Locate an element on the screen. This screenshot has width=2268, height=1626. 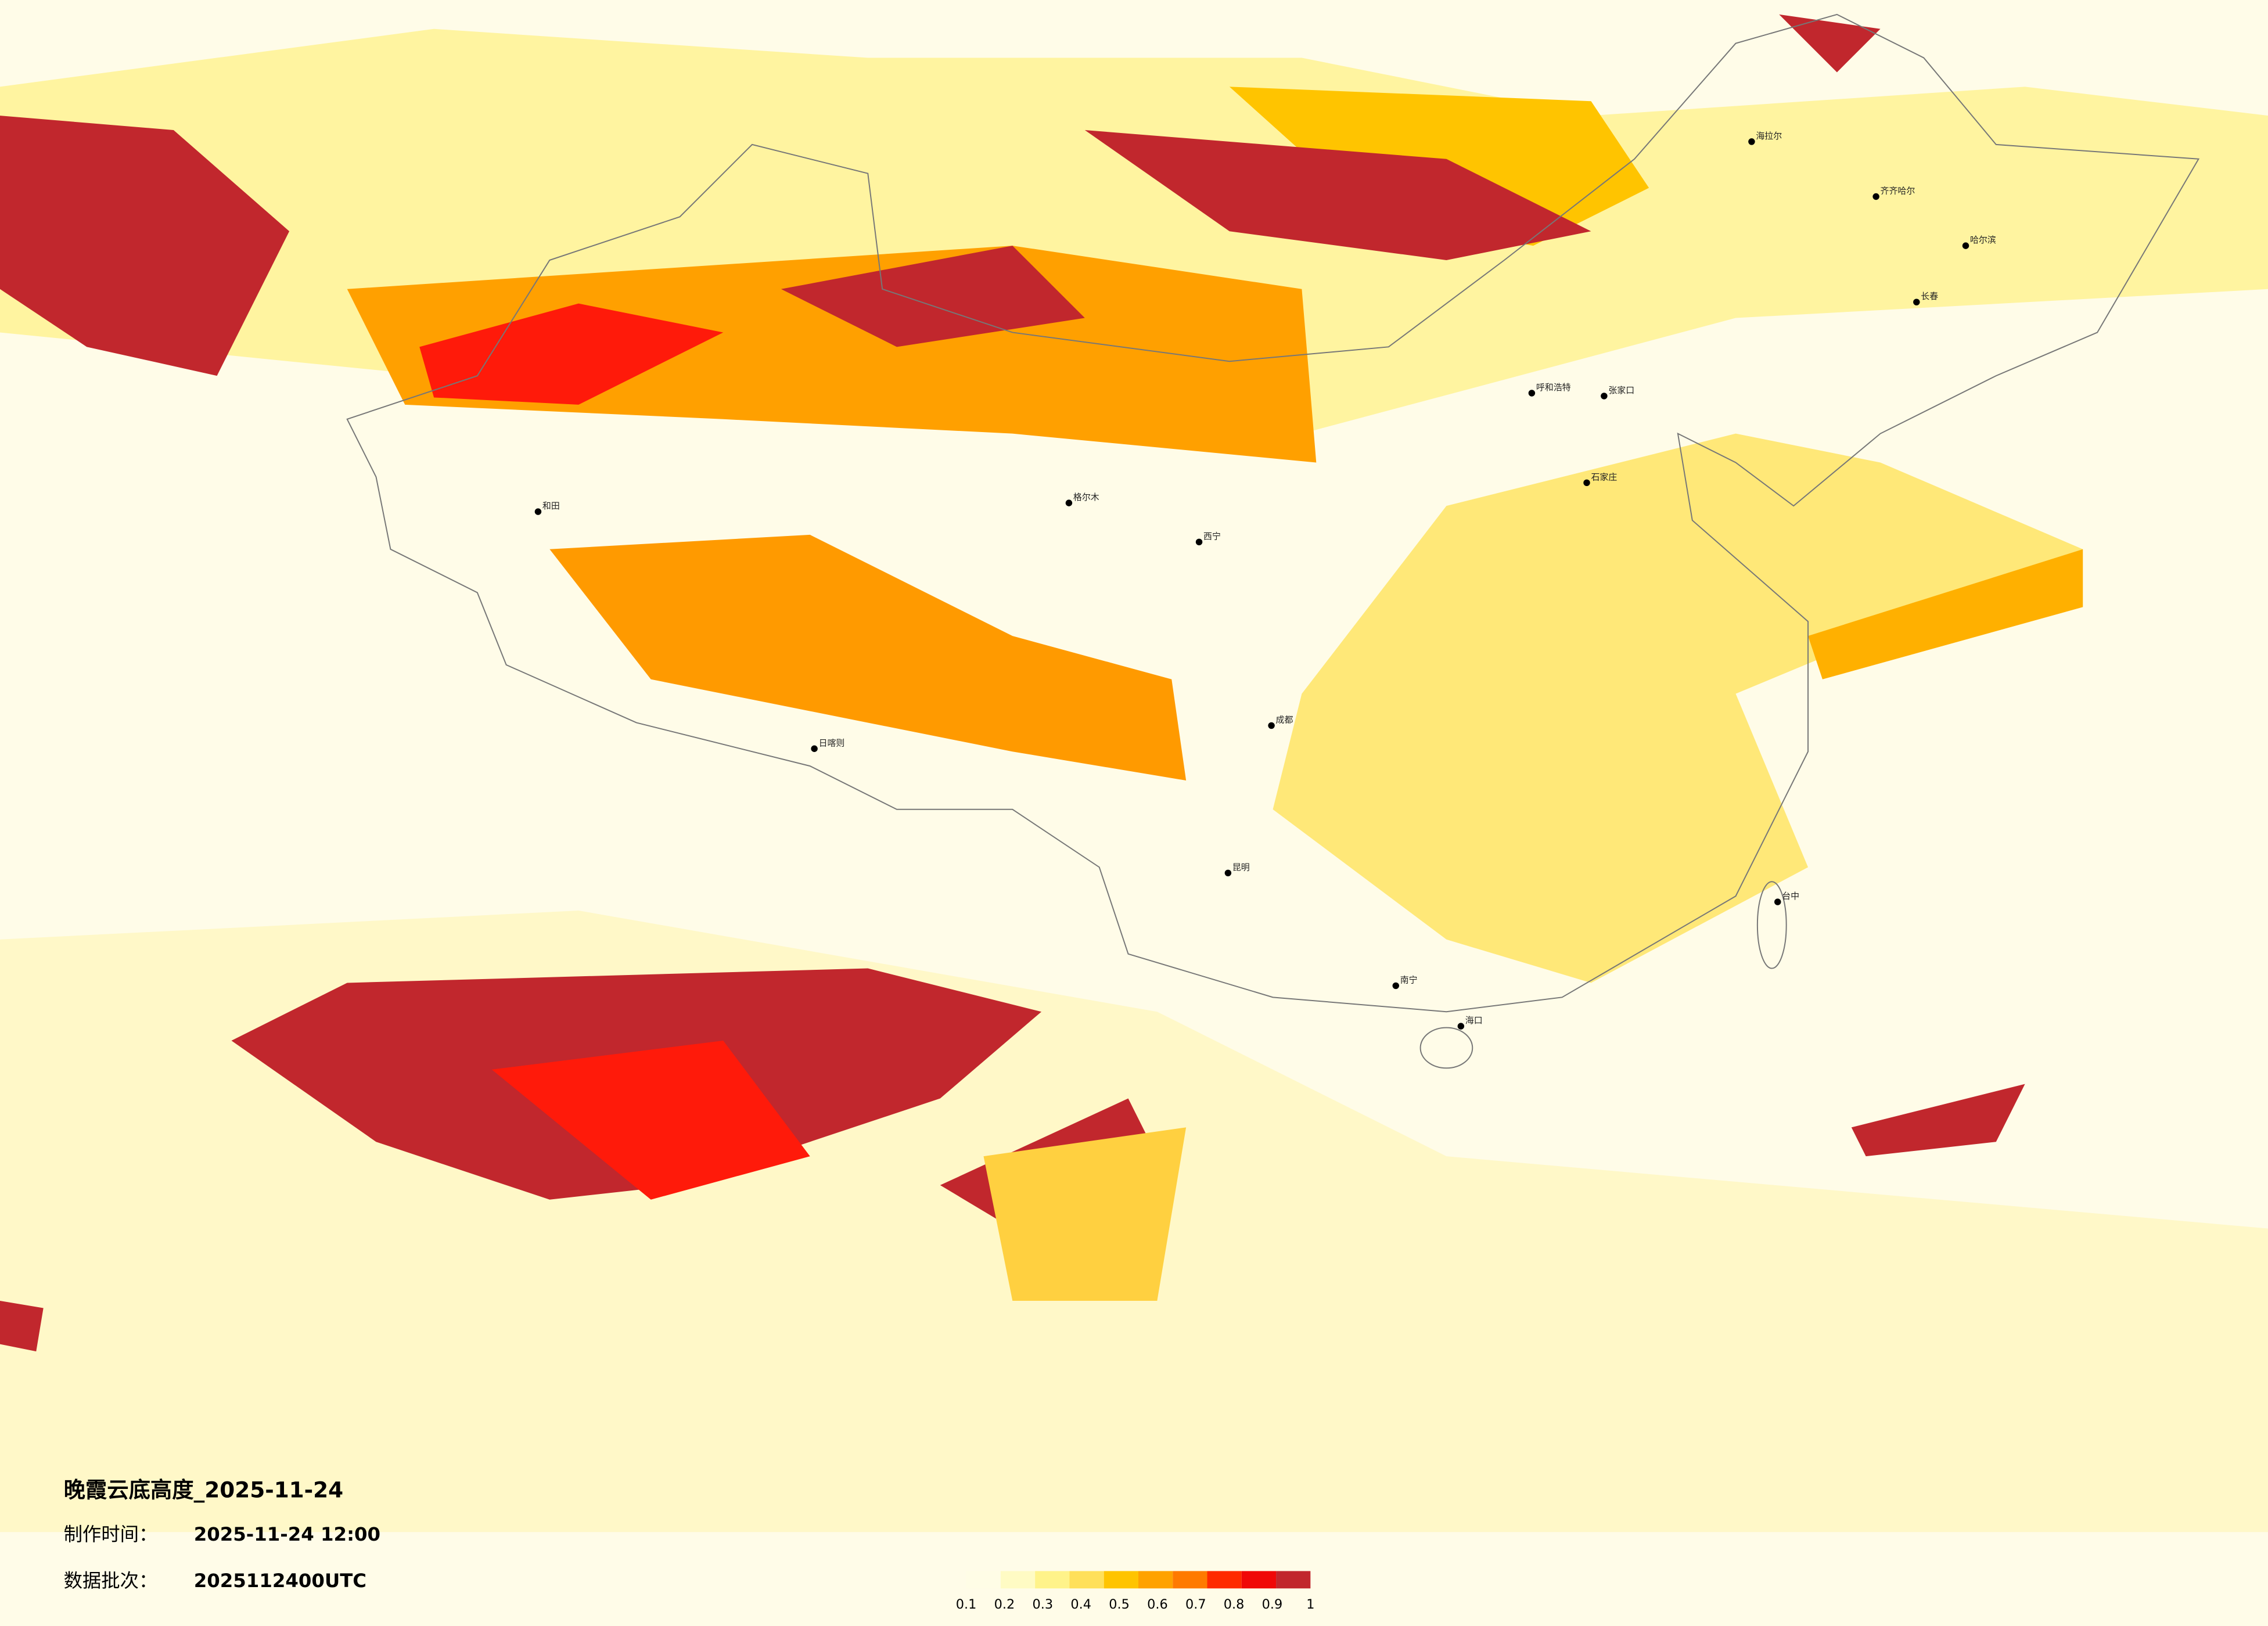
legend-tick-label: 1 is located at coordinates (1310, 1604).